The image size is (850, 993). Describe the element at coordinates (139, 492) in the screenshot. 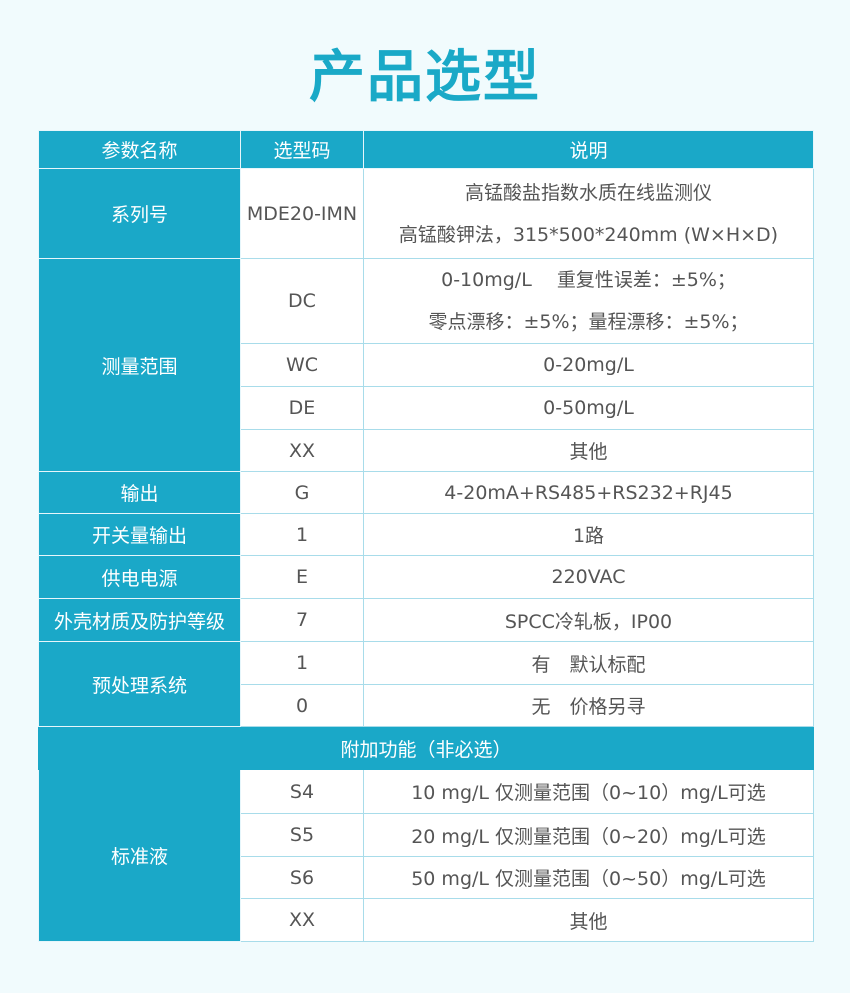

I see `row-label: 输出` at that location.